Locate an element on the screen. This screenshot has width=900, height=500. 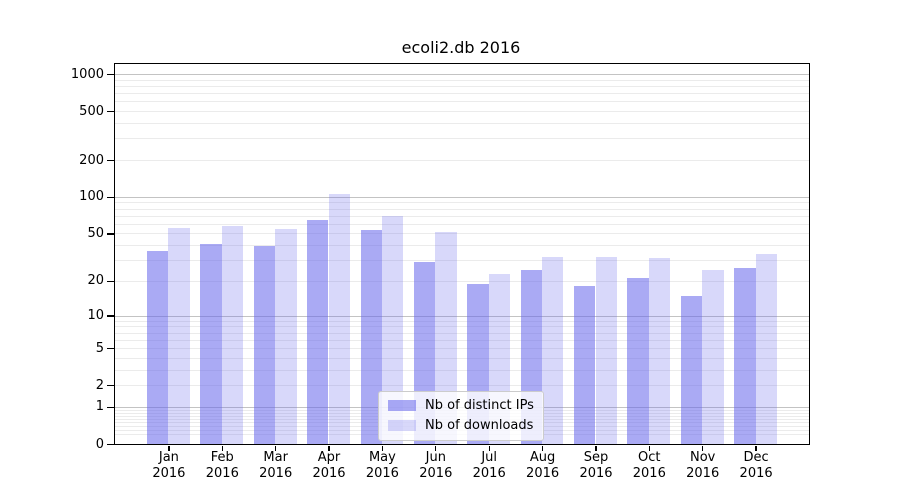
legend-swatch-distinct-ips is located at coordinates (402, 405).